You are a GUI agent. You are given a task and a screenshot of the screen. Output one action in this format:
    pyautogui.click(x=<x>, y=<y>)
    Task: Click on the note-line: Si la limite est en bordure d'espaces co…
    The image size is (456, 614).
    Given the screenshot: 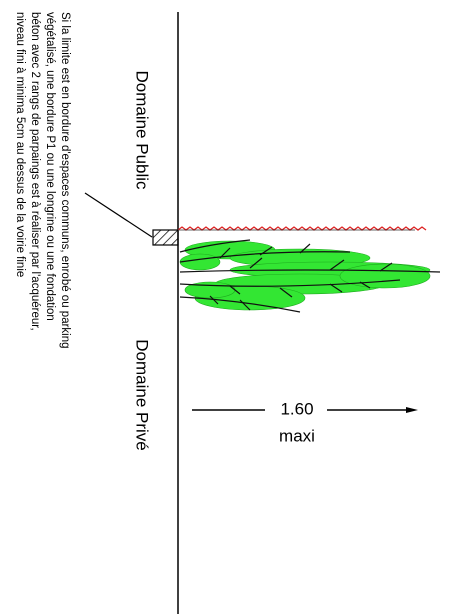 What is the action you would take?
    pyautogui.click(x=65, y=180)
    